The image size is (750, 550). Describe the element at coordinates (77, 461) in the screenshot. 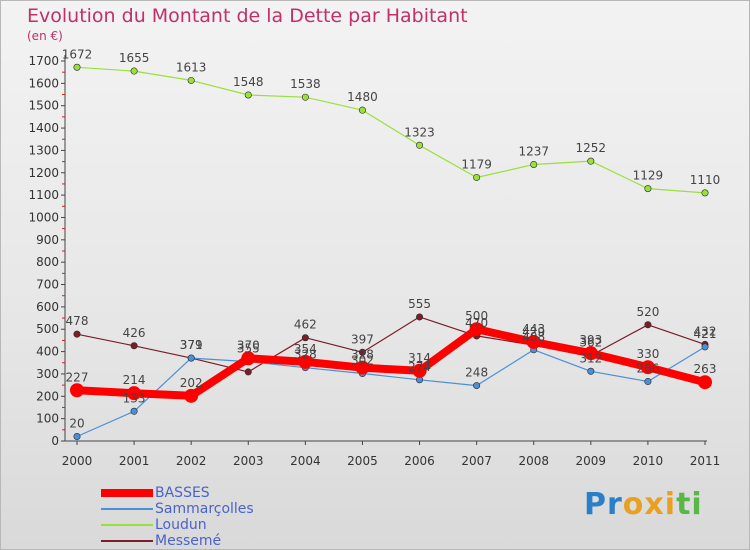

I see `x-tick-label: 2000` at that location.